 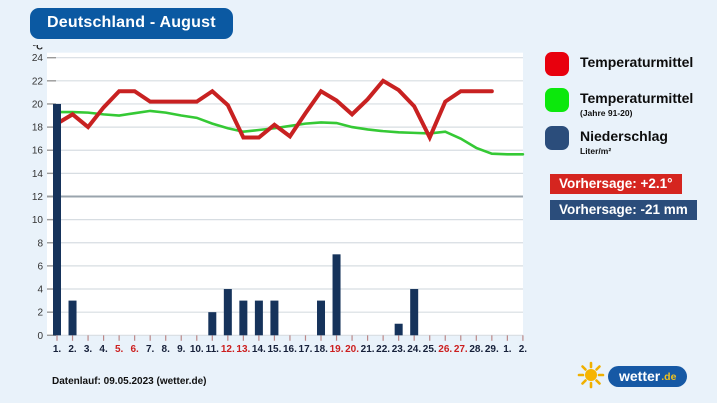 I want to click on footer-note: Datenlauf: 09.05.2023 (wetter.de), so click(x=129, y=381).